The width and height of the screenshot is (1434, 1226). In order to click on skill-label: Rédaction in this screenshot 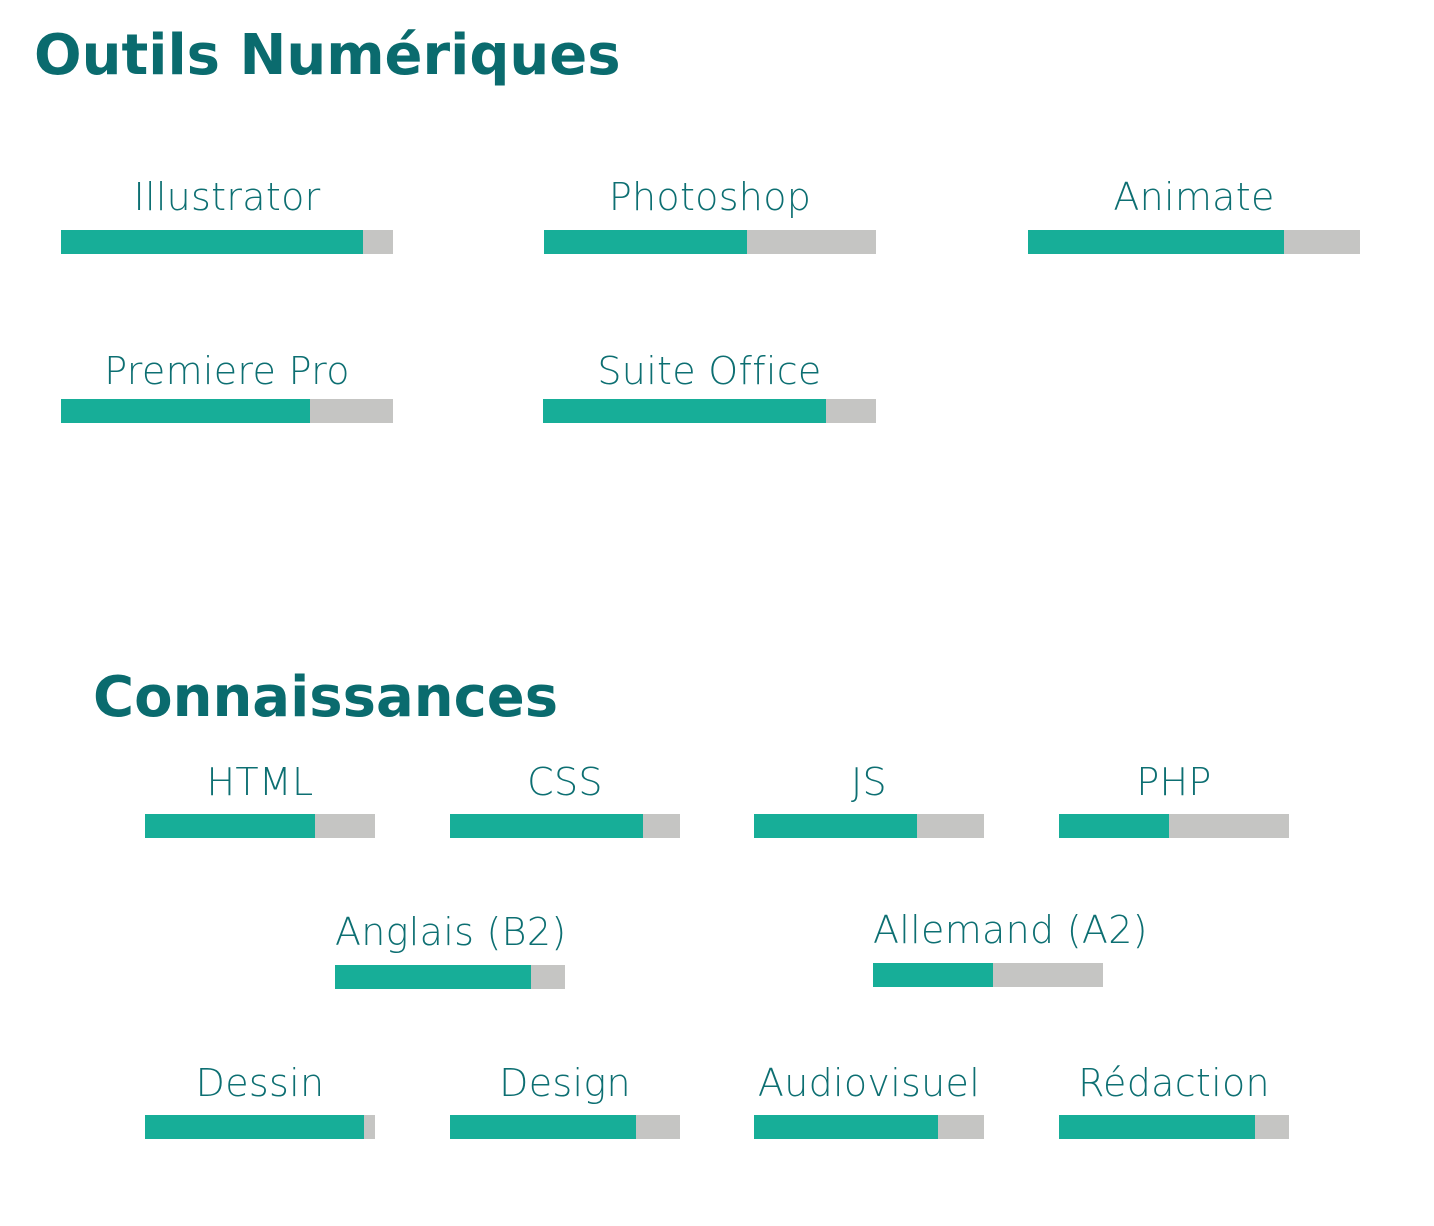, I will do `click(1174, 1083)`.